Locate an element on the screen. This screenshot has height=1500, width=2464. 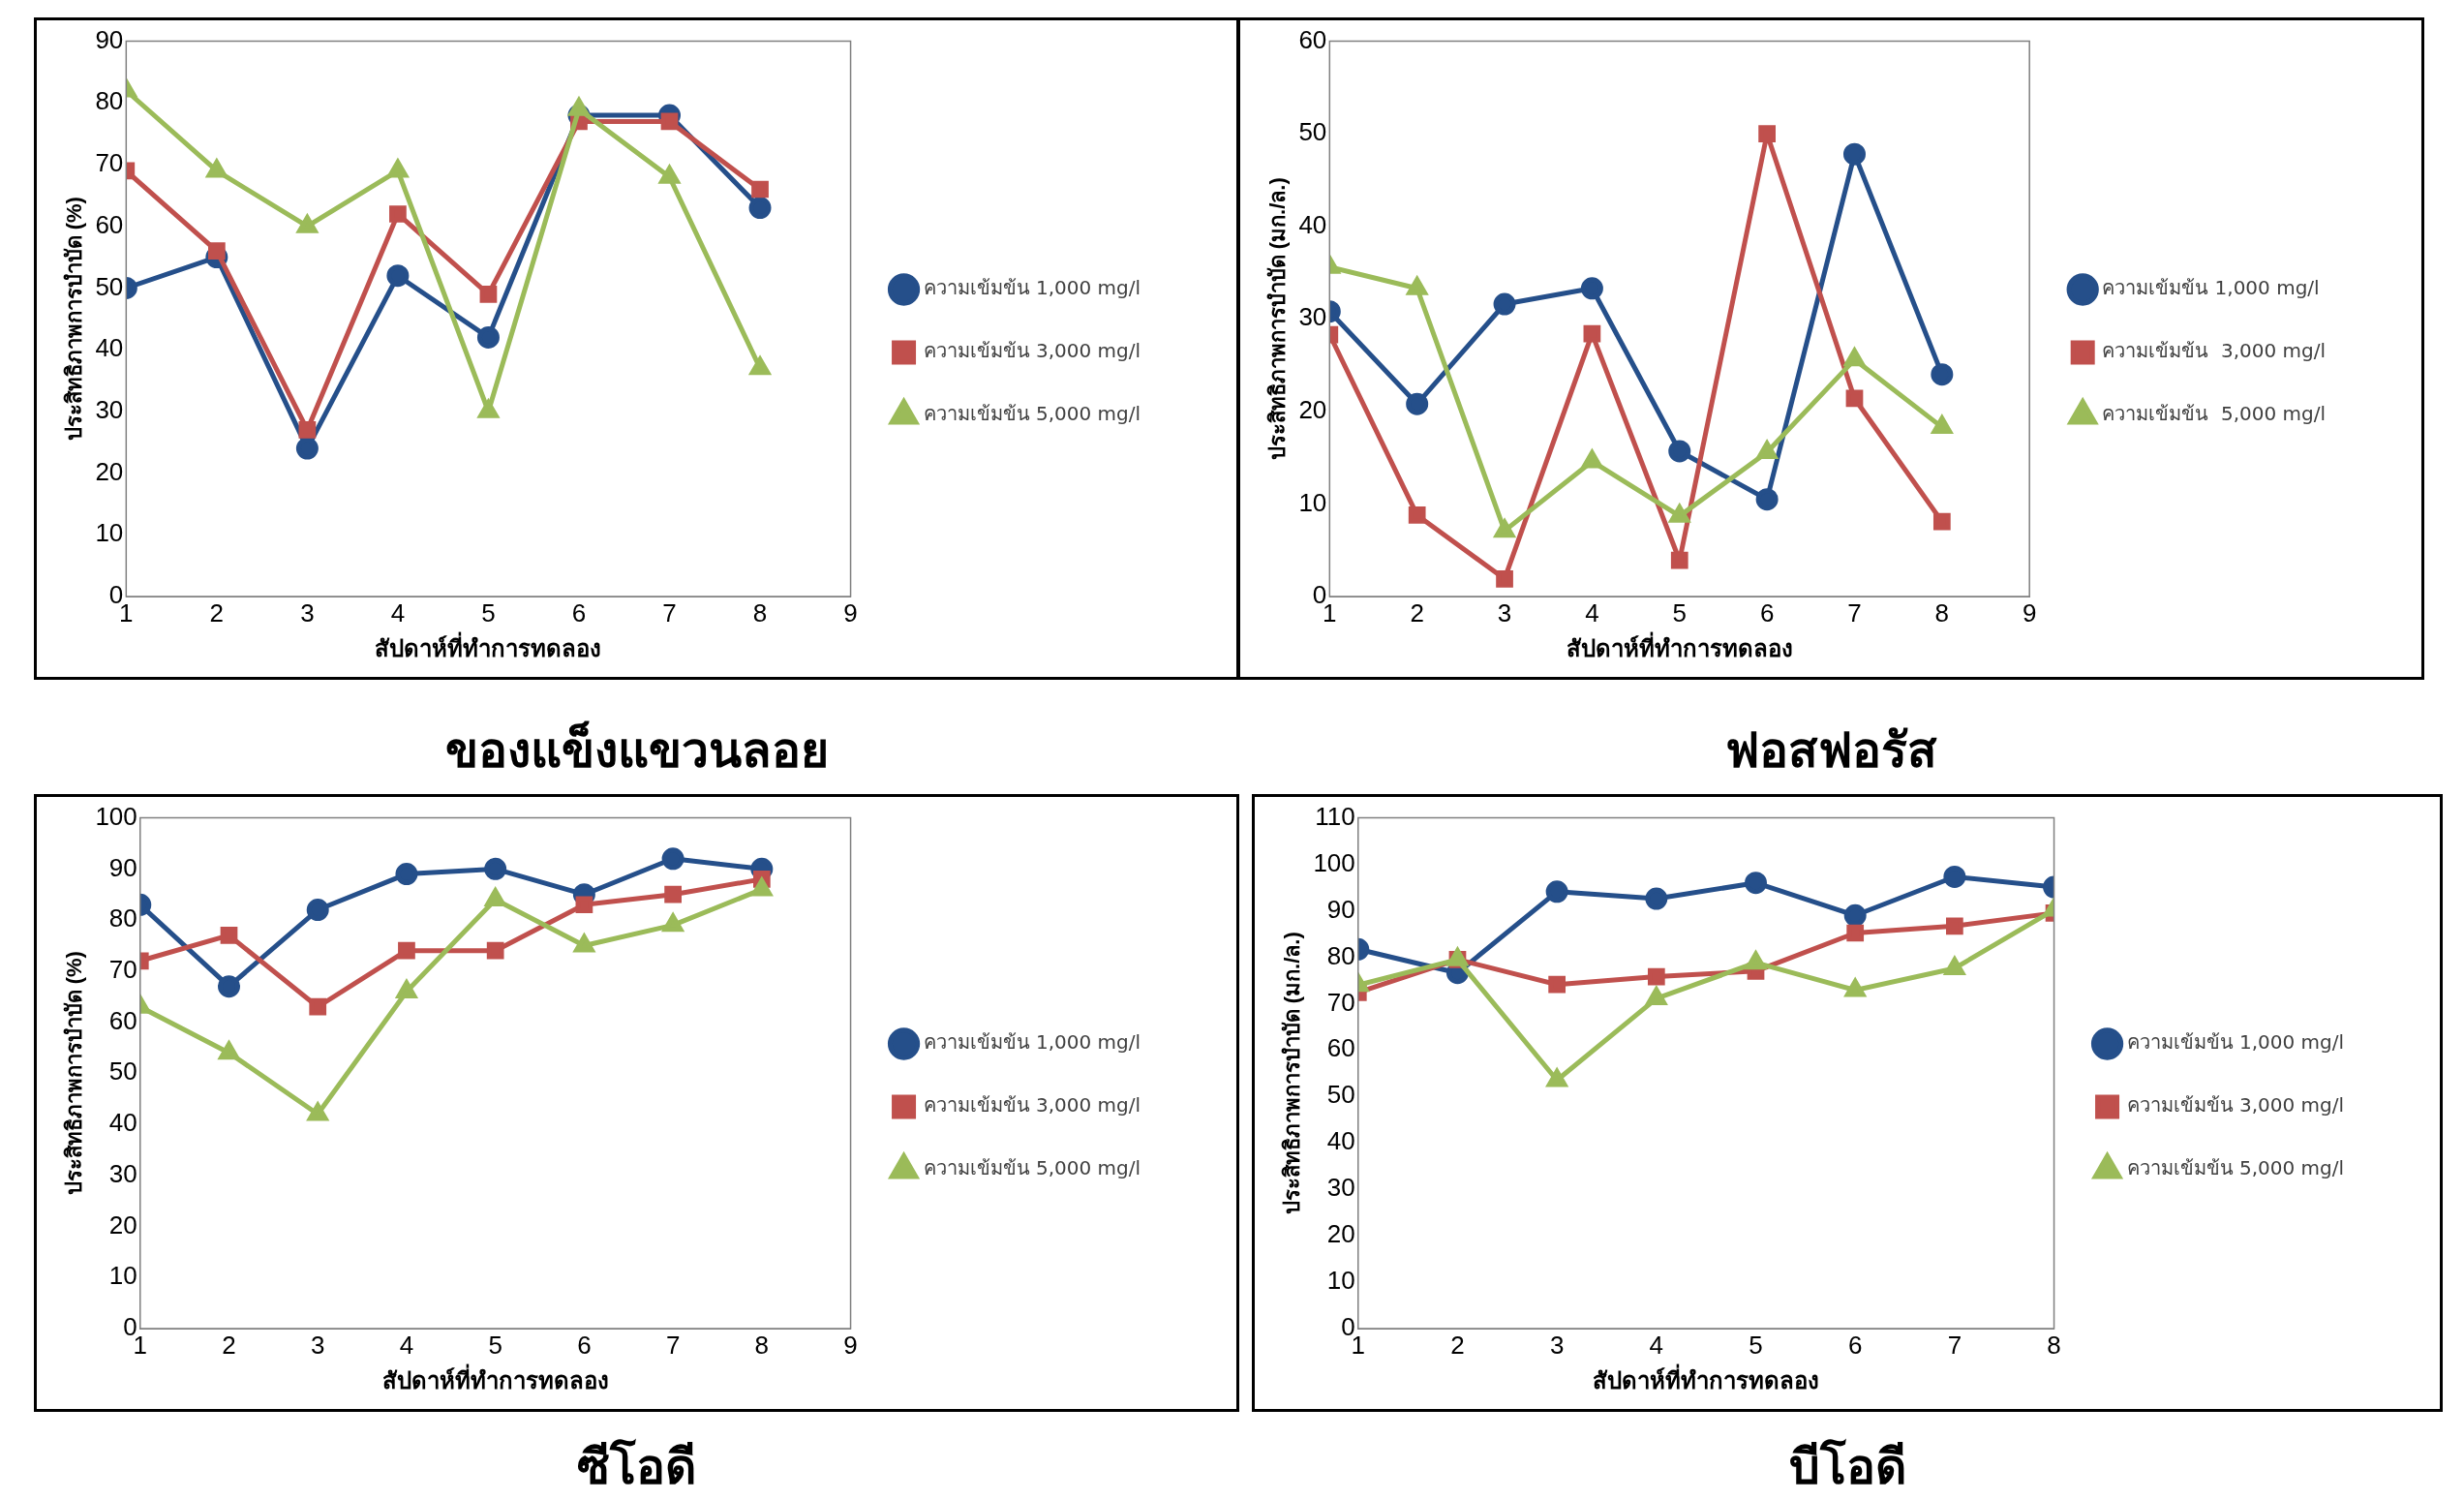
text: ซีโอดี is located at coordinates (636, 1467).